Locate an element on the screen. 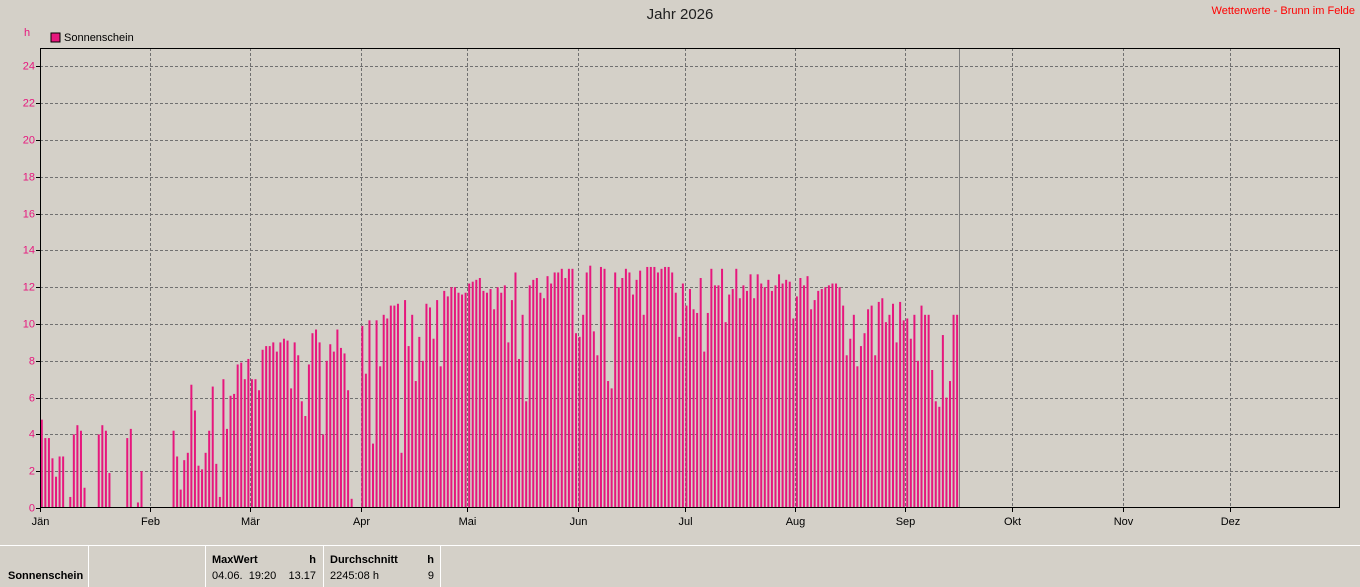 This screenshot has height=587, width=1360. max-value: 13.17 is located at coordinates (302, 576).